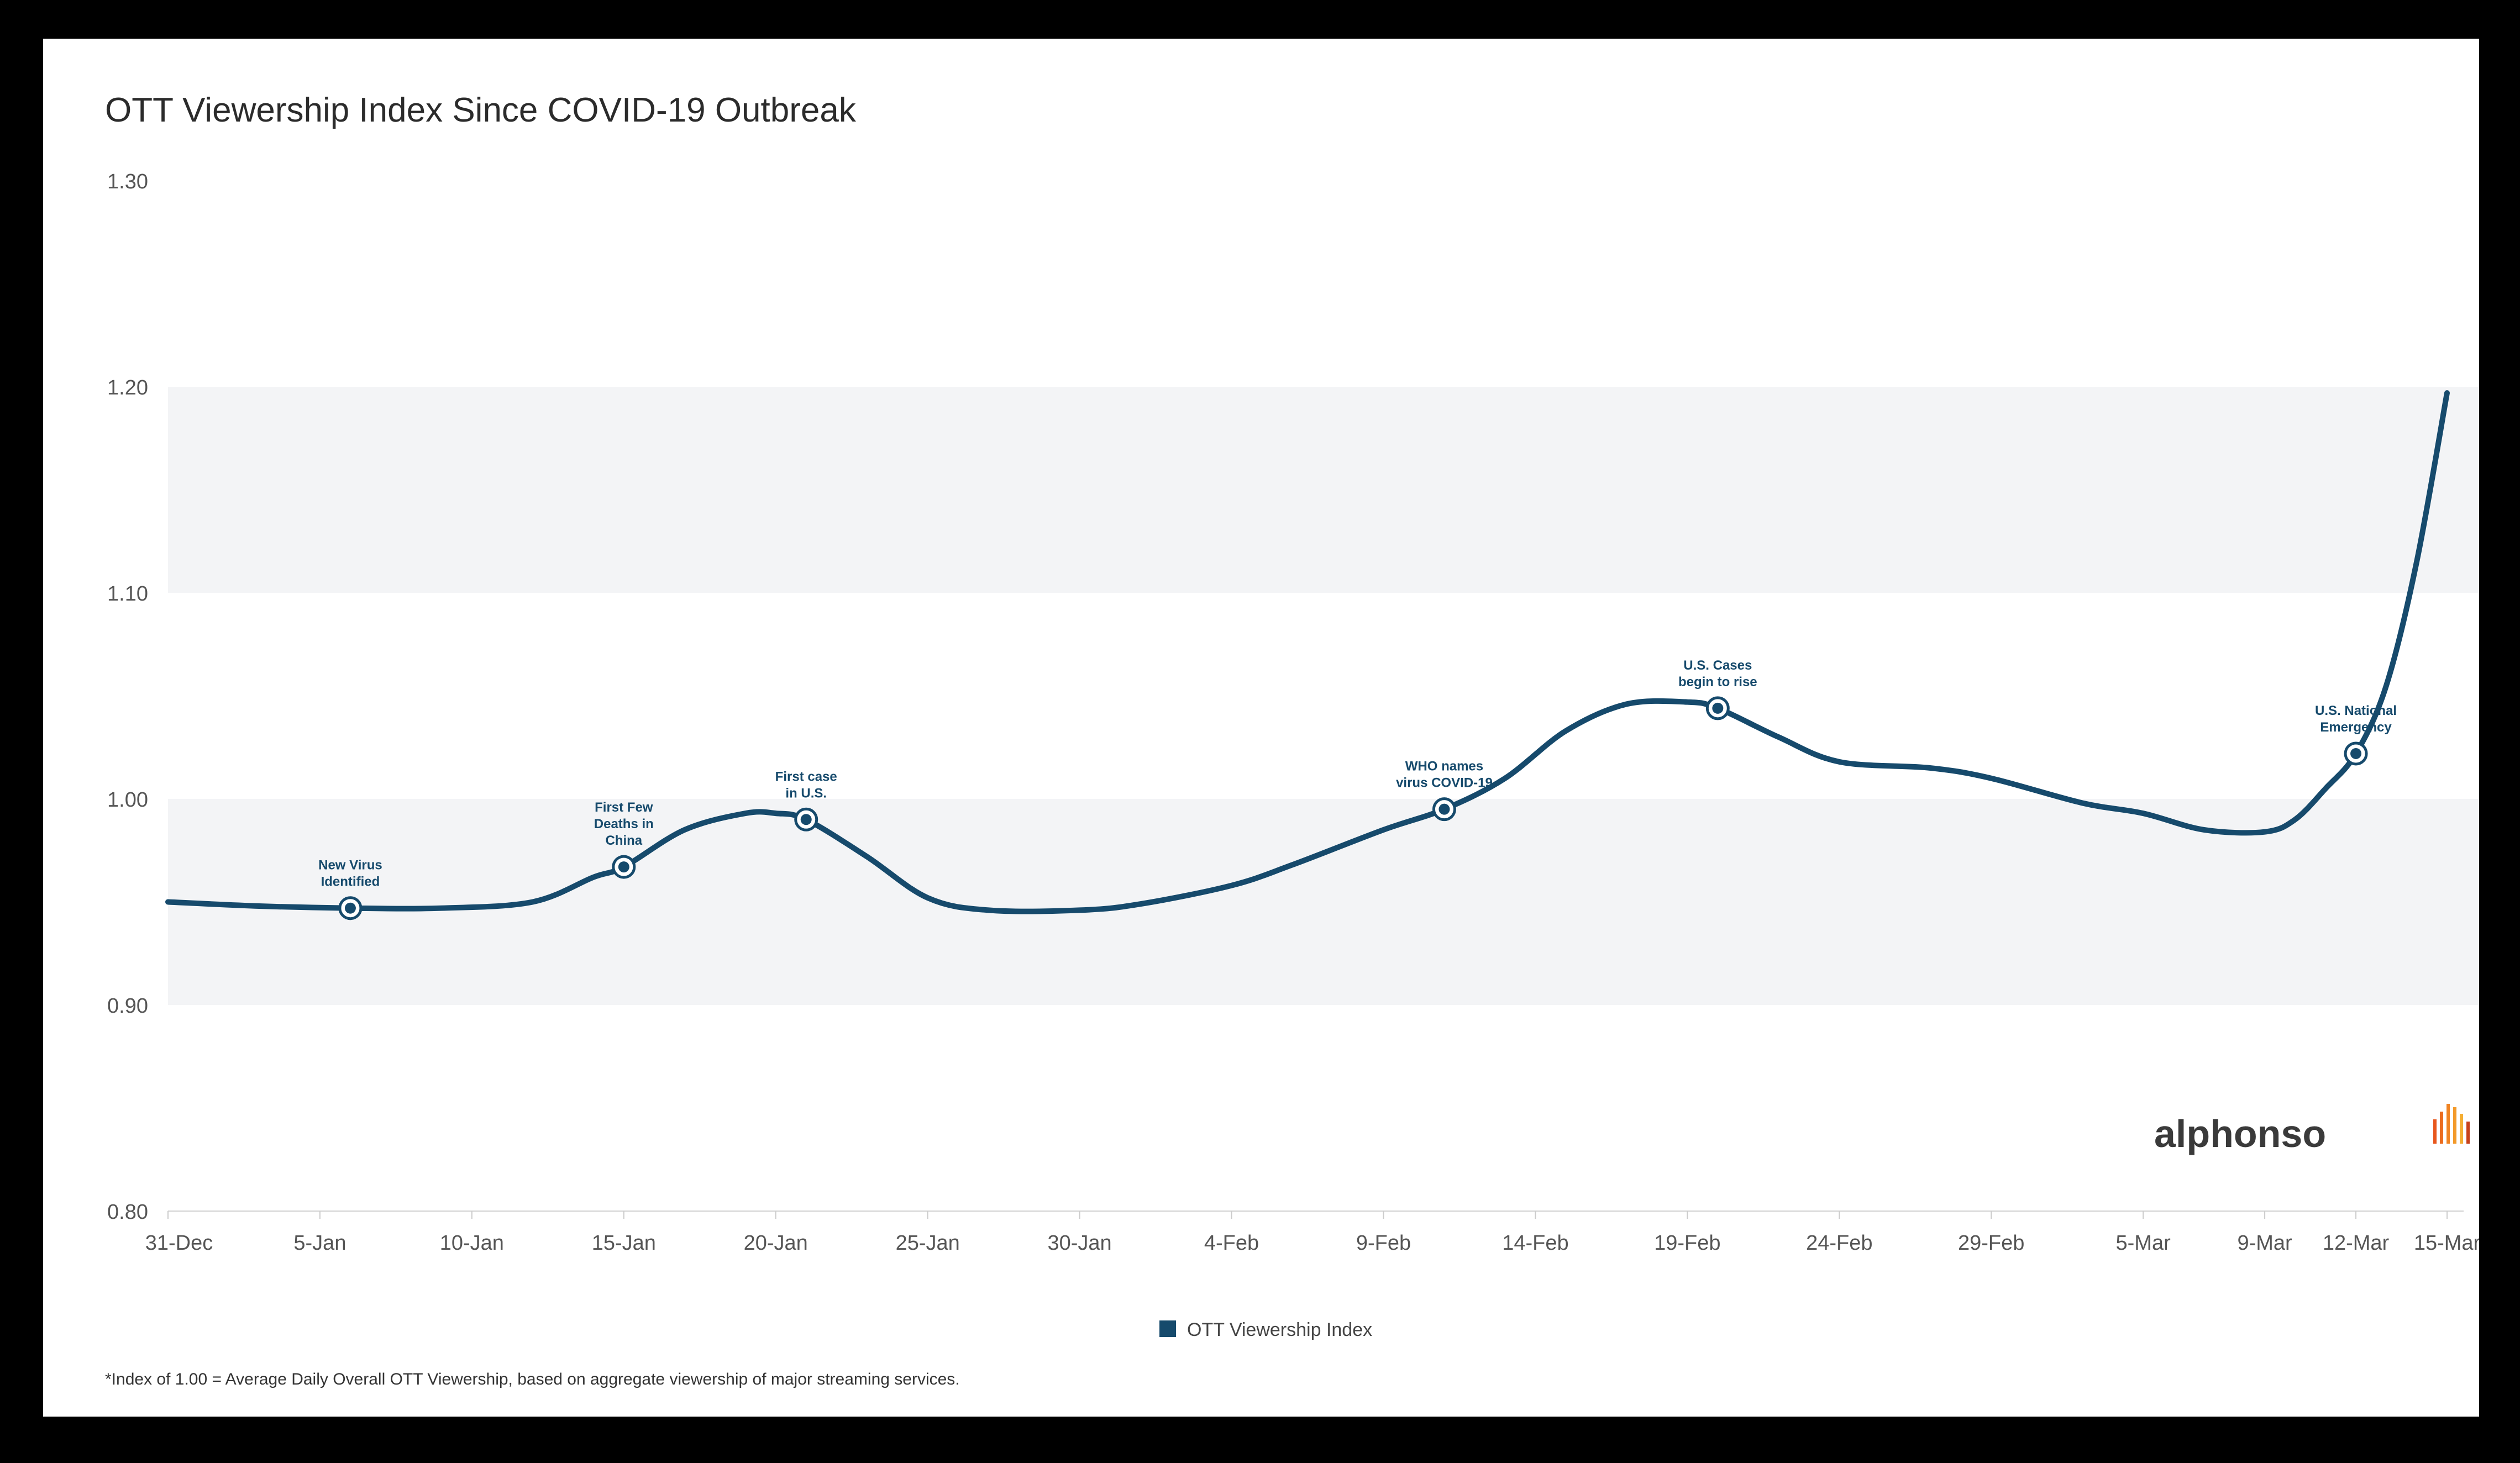  I want to click on x-tick-label: 25-Jan, so click(928, 1244).